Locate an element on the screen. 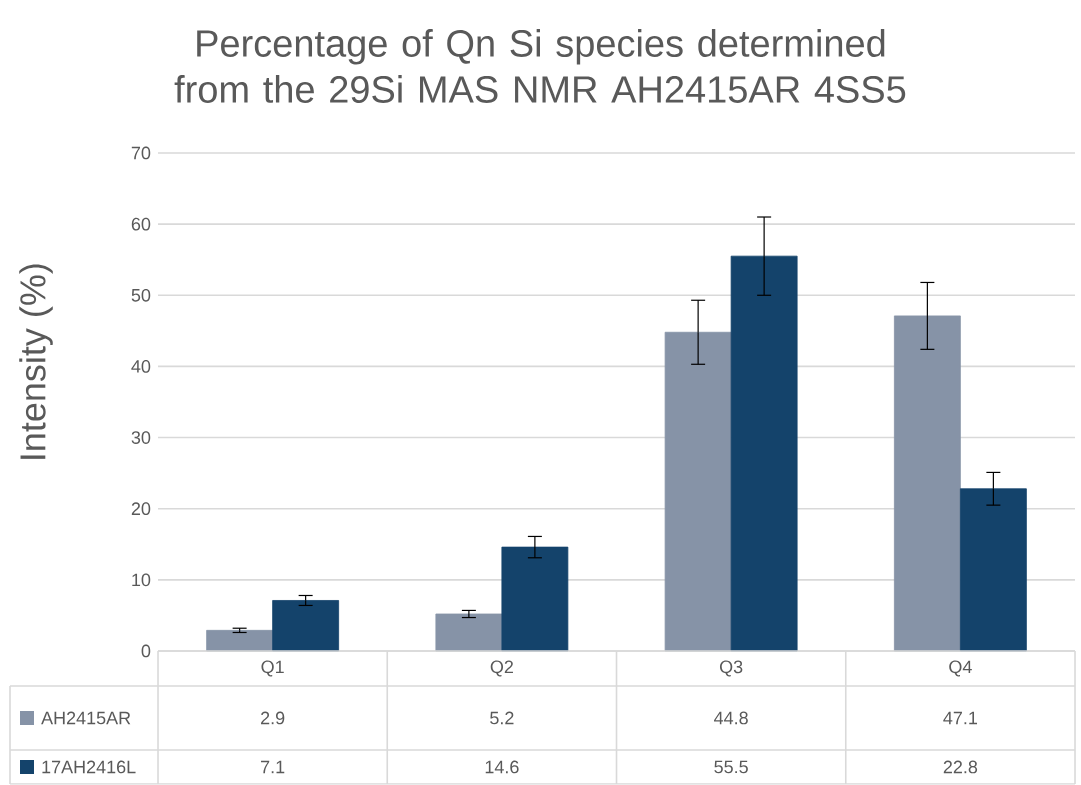 The image size is (1081, 785). y-tick-label: 70 is located at coordinates (141, 153).